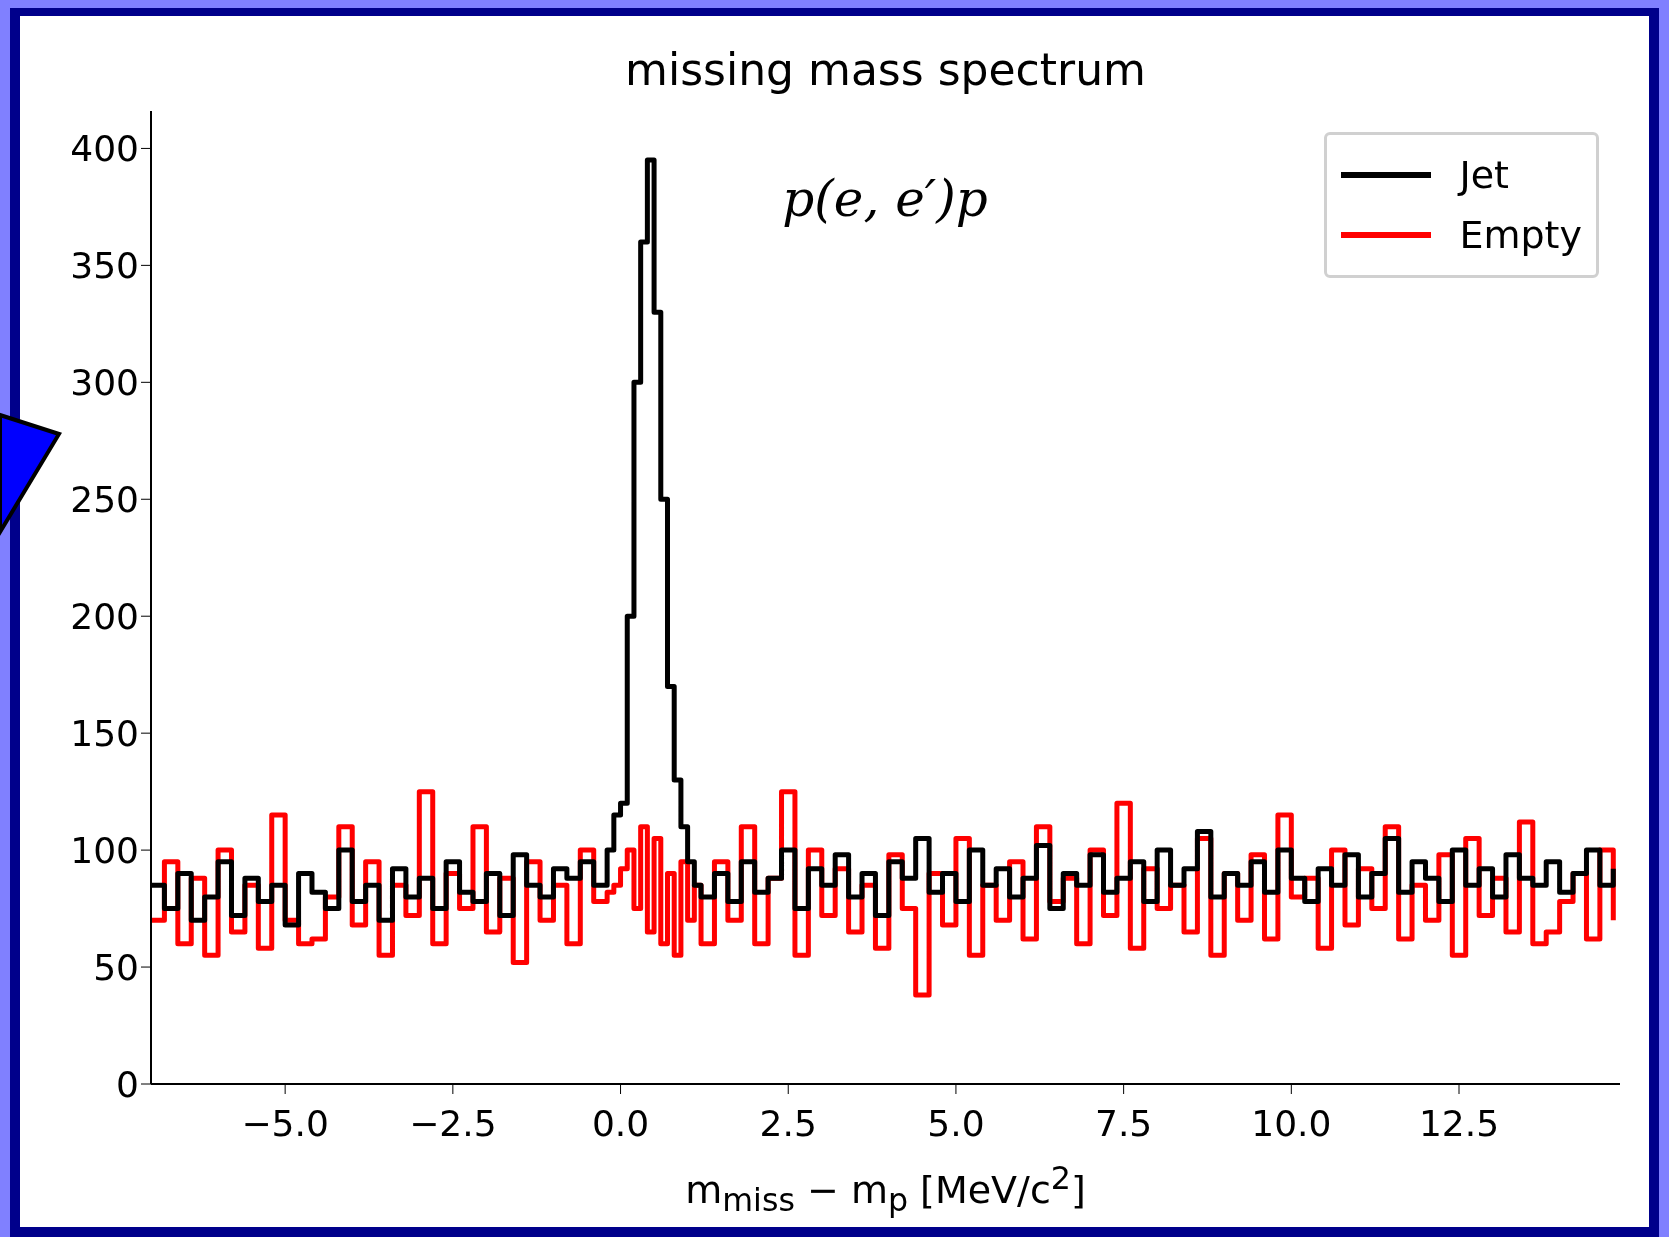 Image resolution: width=1669 pixels, height=1237 pixels. Describe the element at coordinates (104, 616) in the screenshot. I see `y-tick-label: 200` at that location.